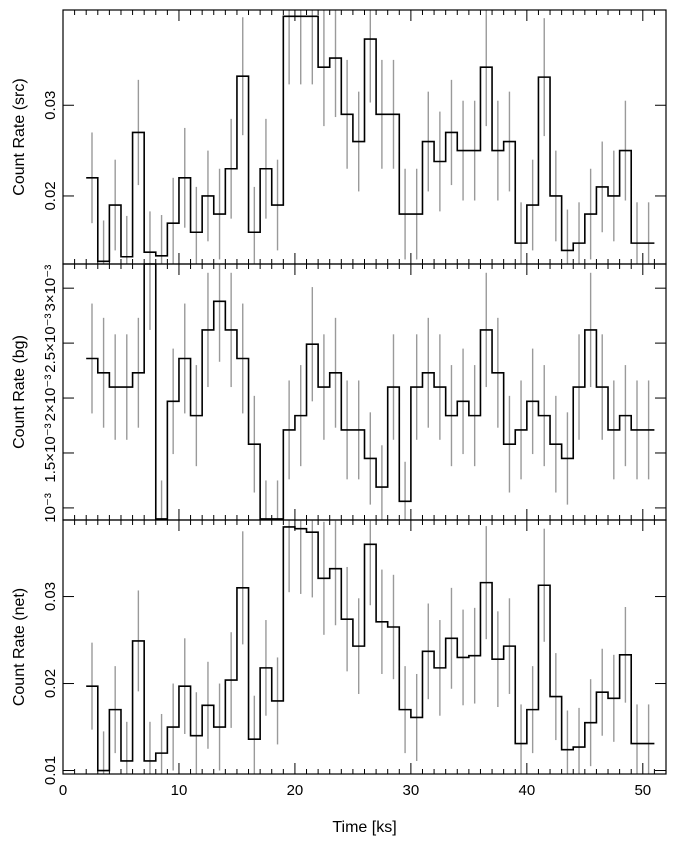  I want to click on x-tick-label: 40, so click(527, 790).